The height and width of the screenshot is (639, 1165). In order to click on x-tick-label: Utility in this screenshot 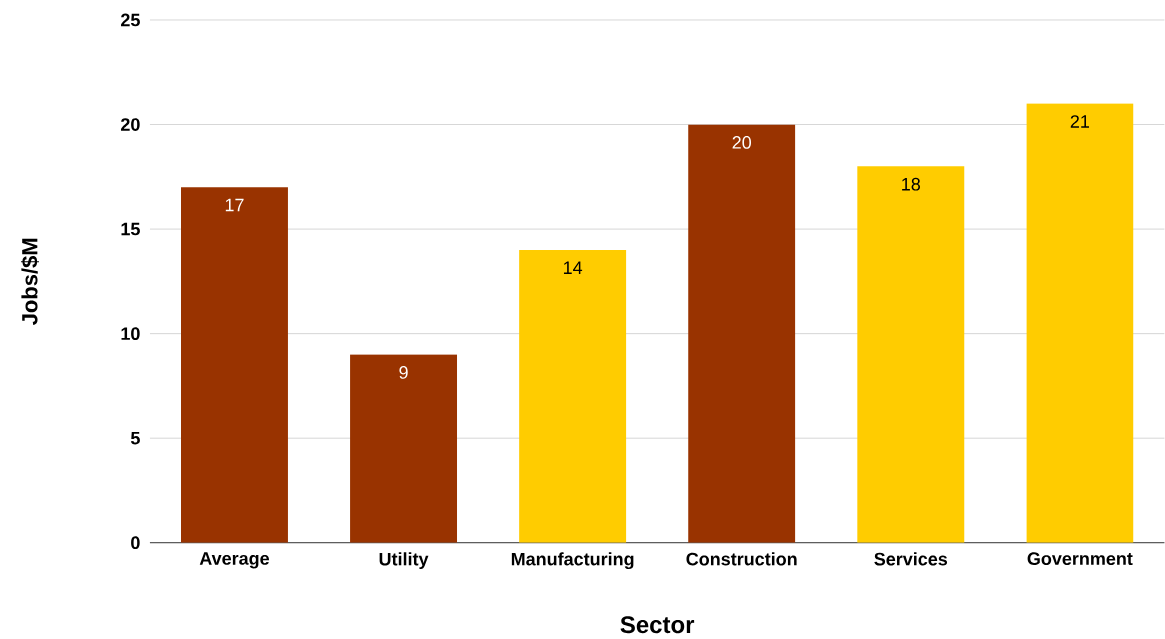, I will do `click(404, 561)`.